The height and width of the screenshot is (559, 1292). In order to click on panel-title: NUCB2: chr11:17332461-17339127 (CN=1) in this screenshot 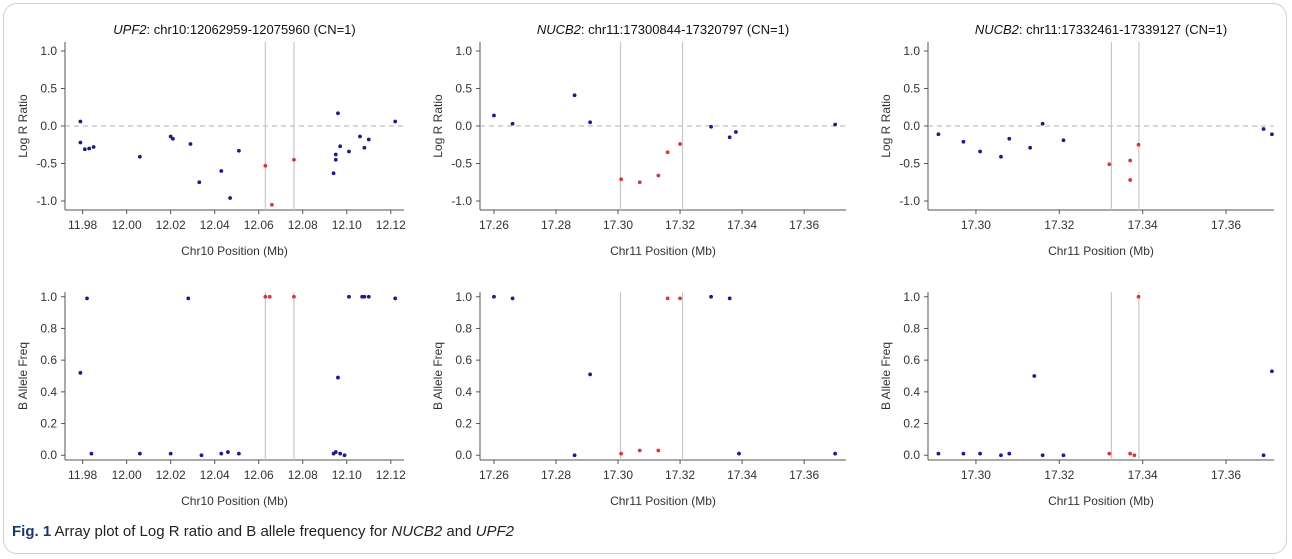, I will do `click(1101, 29)`.